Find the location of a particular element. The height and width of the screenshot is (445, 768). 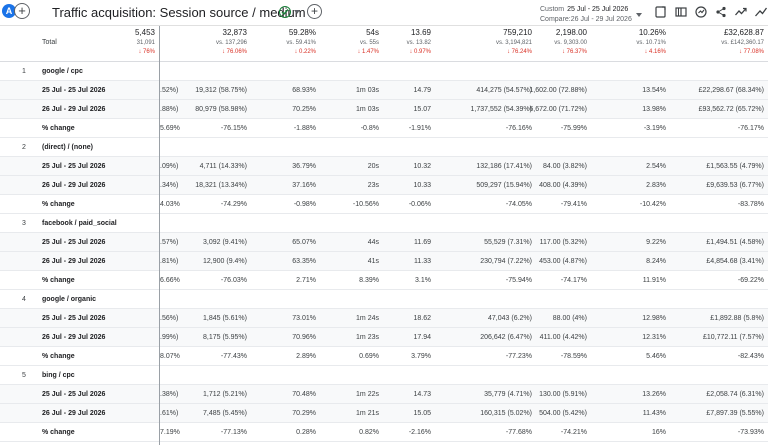

metric-cell: -0.06% is located at coordinates (419, 204).